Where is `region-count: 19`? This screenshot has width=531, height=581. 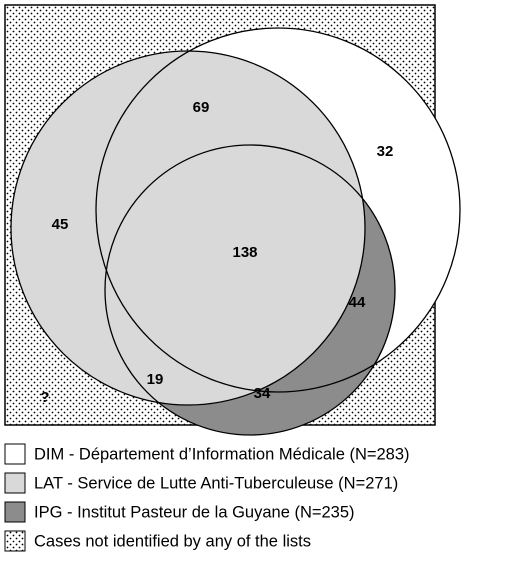 region-count: 19 is located at coordinates (155, 379).